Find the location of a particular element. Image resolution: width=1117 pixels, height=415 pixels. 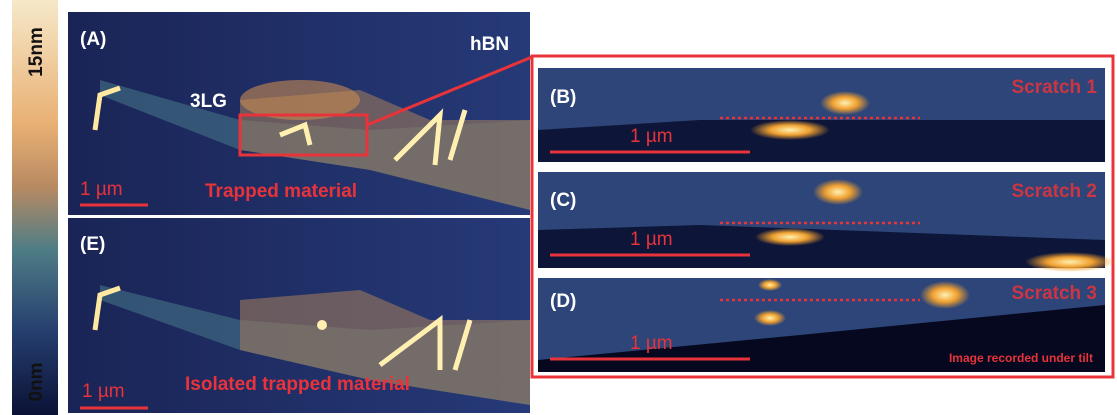

note: Image recorded under tilt is located at coordinates (1021, 358).